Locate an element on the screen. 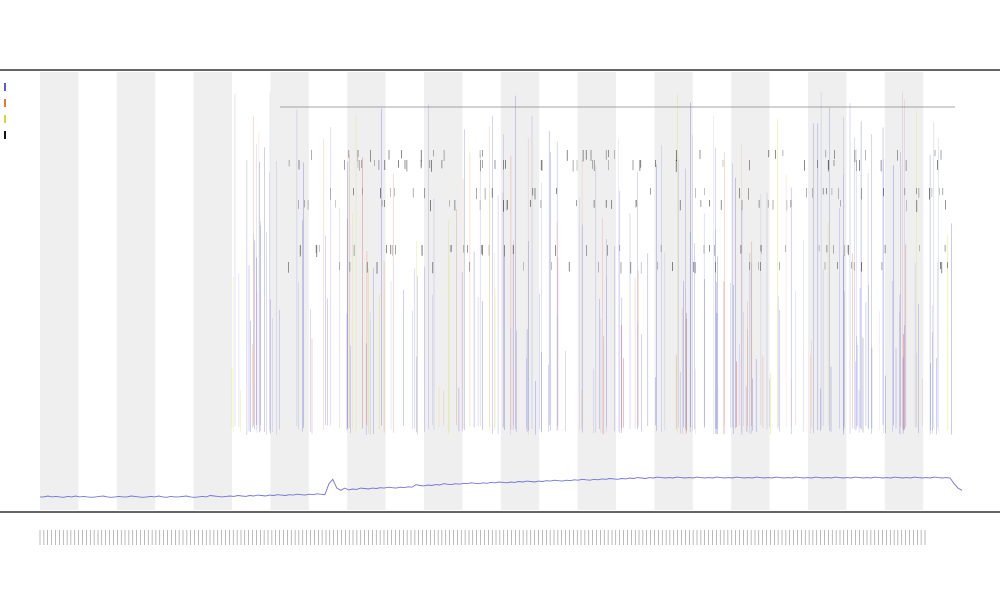 This screenshot has width=1000, height=600. main-series is located at coordinates (501, 487).